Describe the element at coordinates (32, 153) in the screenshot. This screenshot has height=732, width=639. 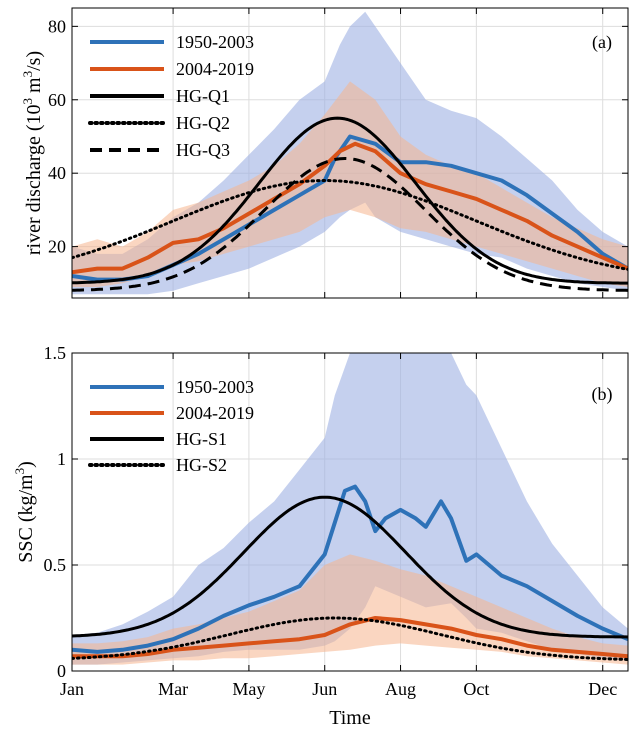
I see `panel-a-ylabel: river discharge (103 m3/s)` at that location.